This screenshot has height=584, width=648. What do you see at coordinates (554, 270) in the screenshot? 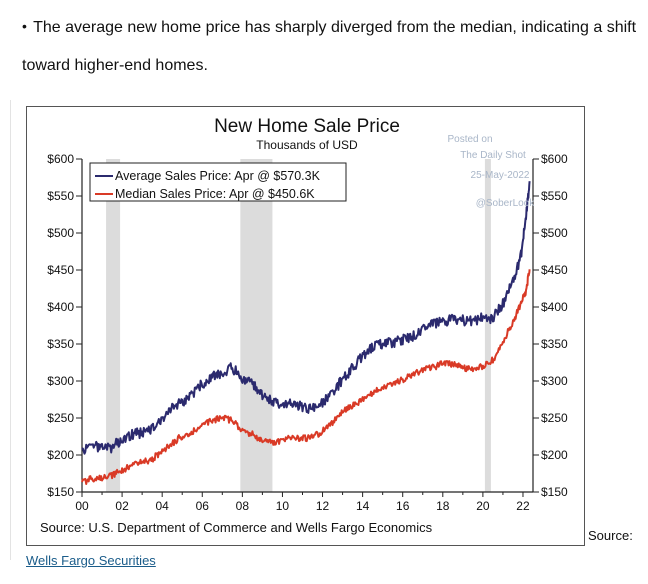
I see `y-tick-label-right-6: $450` at bounding box center [554, 270].